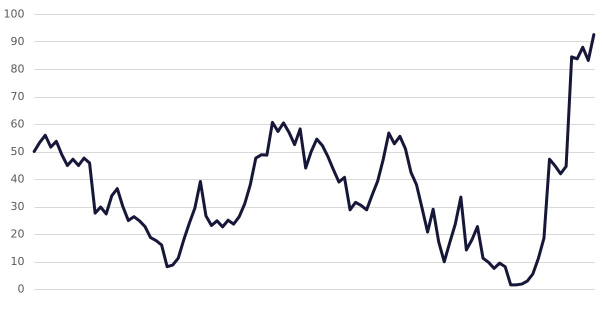 The image size is (602, 336). What do you see at coordinates (17, 234) in the screenshot?
I see `y-tick-label: 20` at bounding box center [17, 234].